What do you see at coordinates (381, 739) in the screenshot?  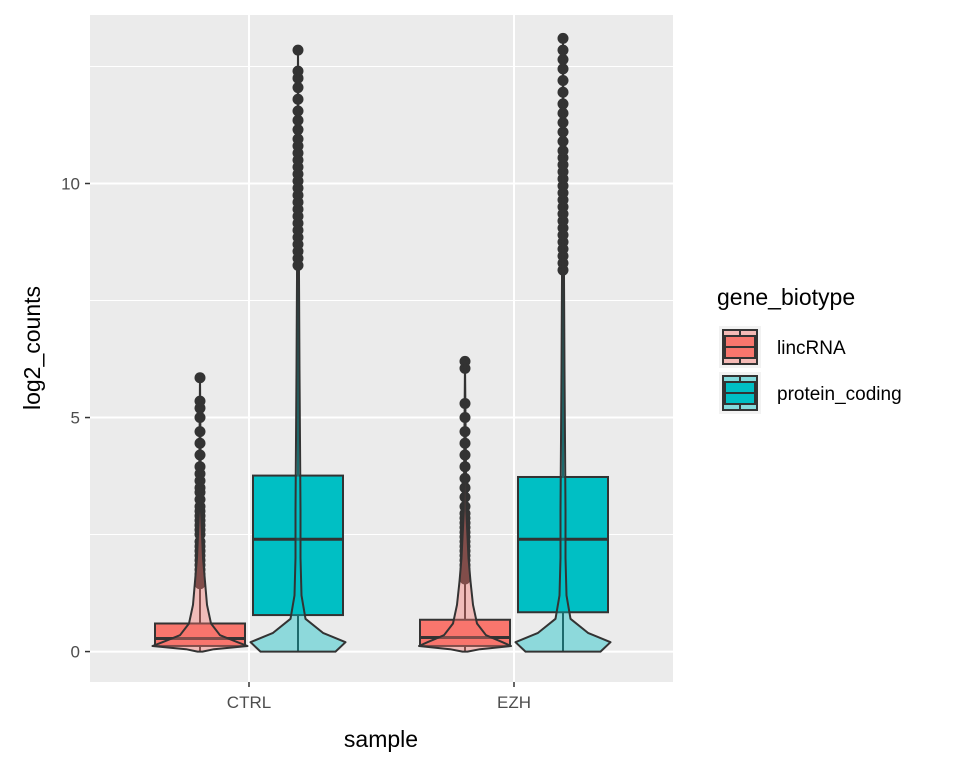 I see `x-axis-title: sample` at bounding box center [381, 739].